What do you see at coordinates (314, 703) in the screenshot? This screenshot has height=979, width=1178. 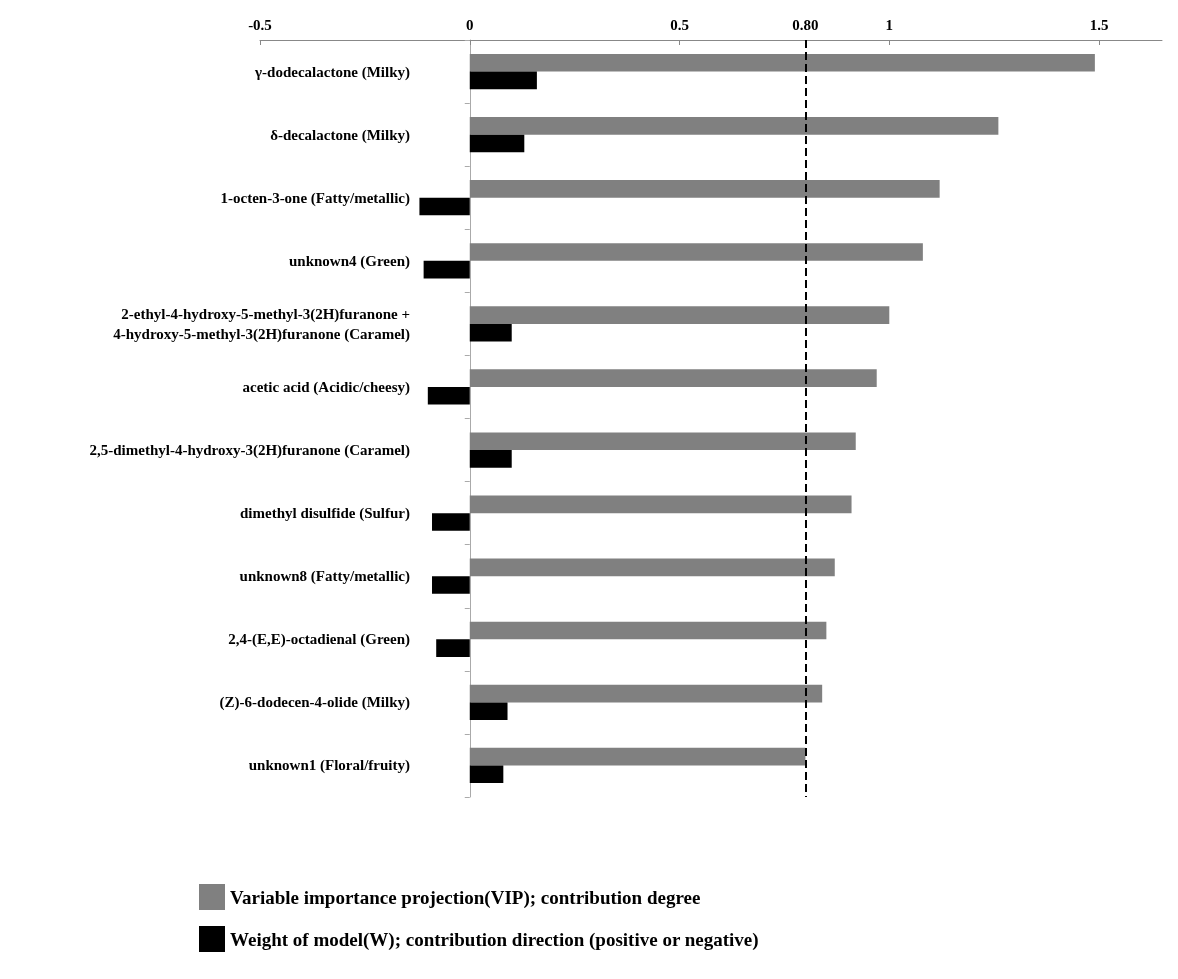 I see `y-tick-label: (Z)-6-dodecen-4-olide (Milky)` at bounding box center [314, 703].